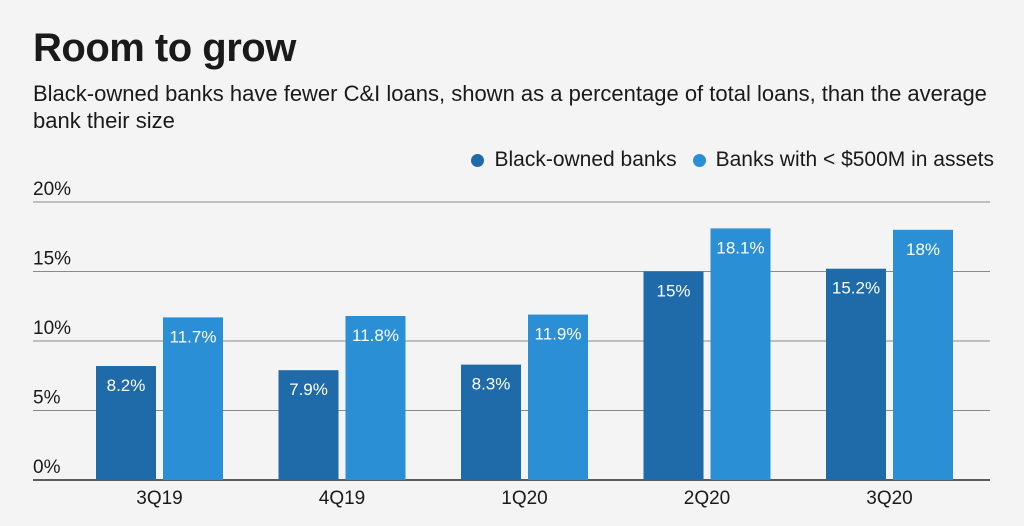  What do you see at coordinates (52, 189) in the screenshot?
I see `y-tick-label: 20%` at bounding box center [52, 189].